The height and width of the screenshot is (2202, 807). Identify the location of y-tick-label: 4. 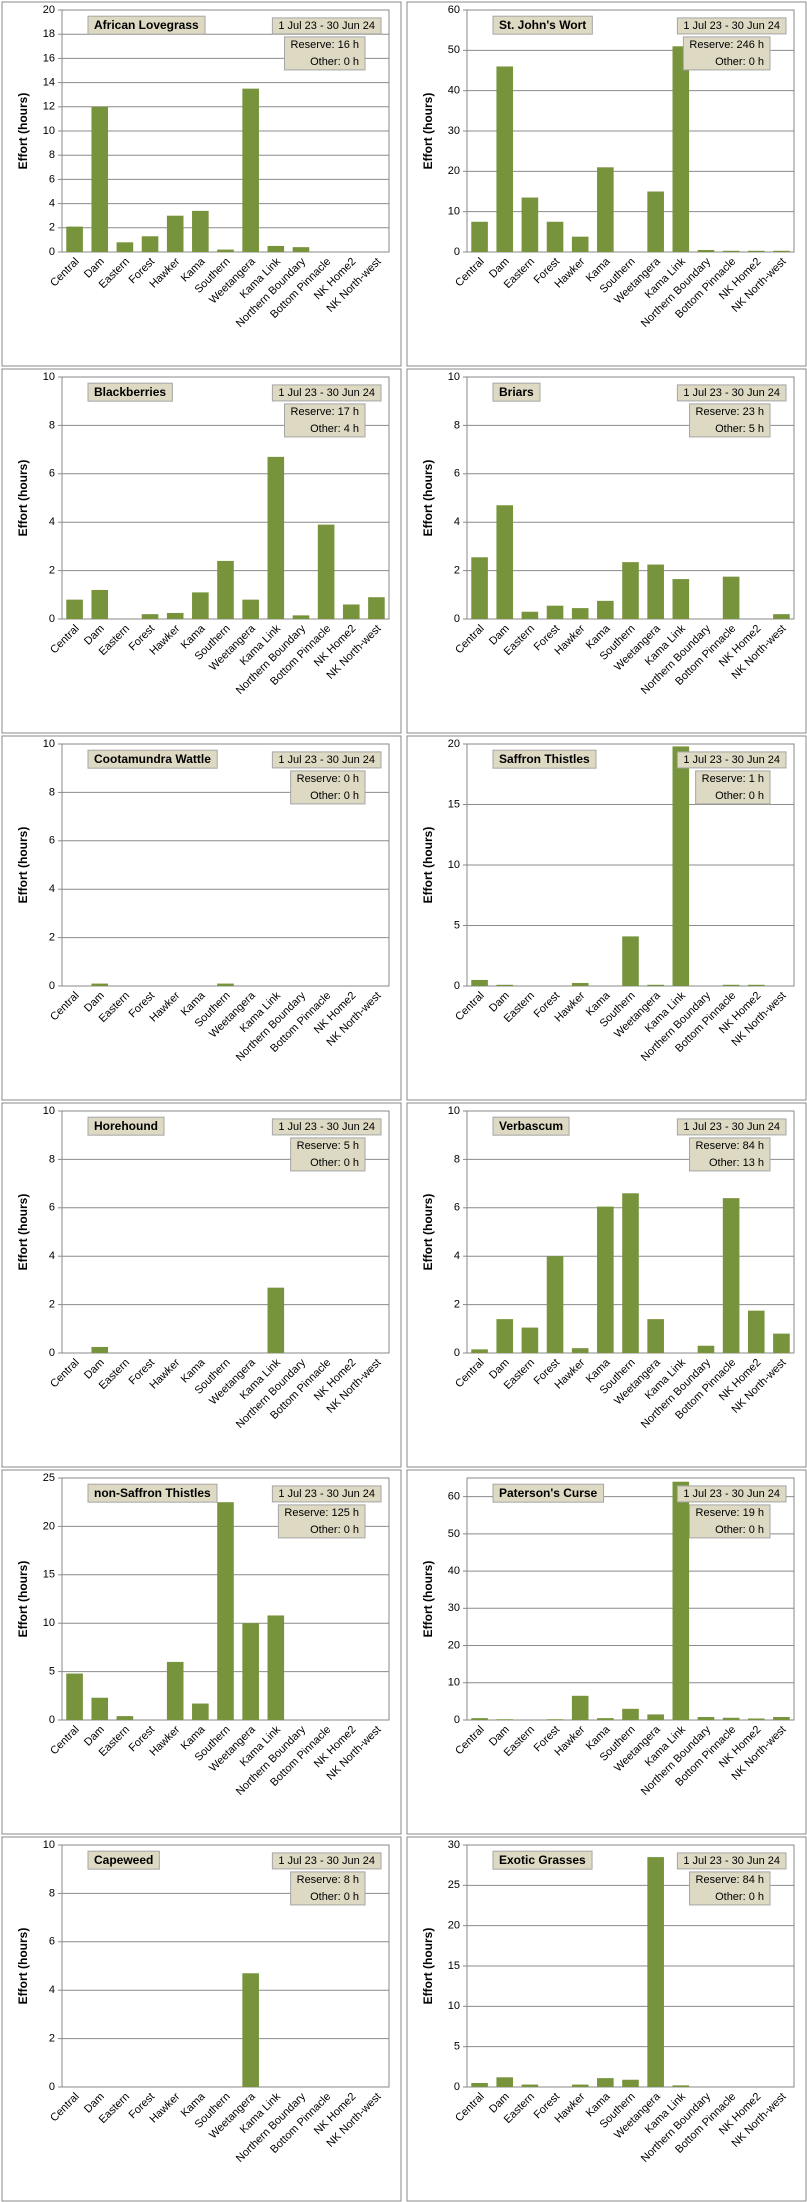
(52, 204).